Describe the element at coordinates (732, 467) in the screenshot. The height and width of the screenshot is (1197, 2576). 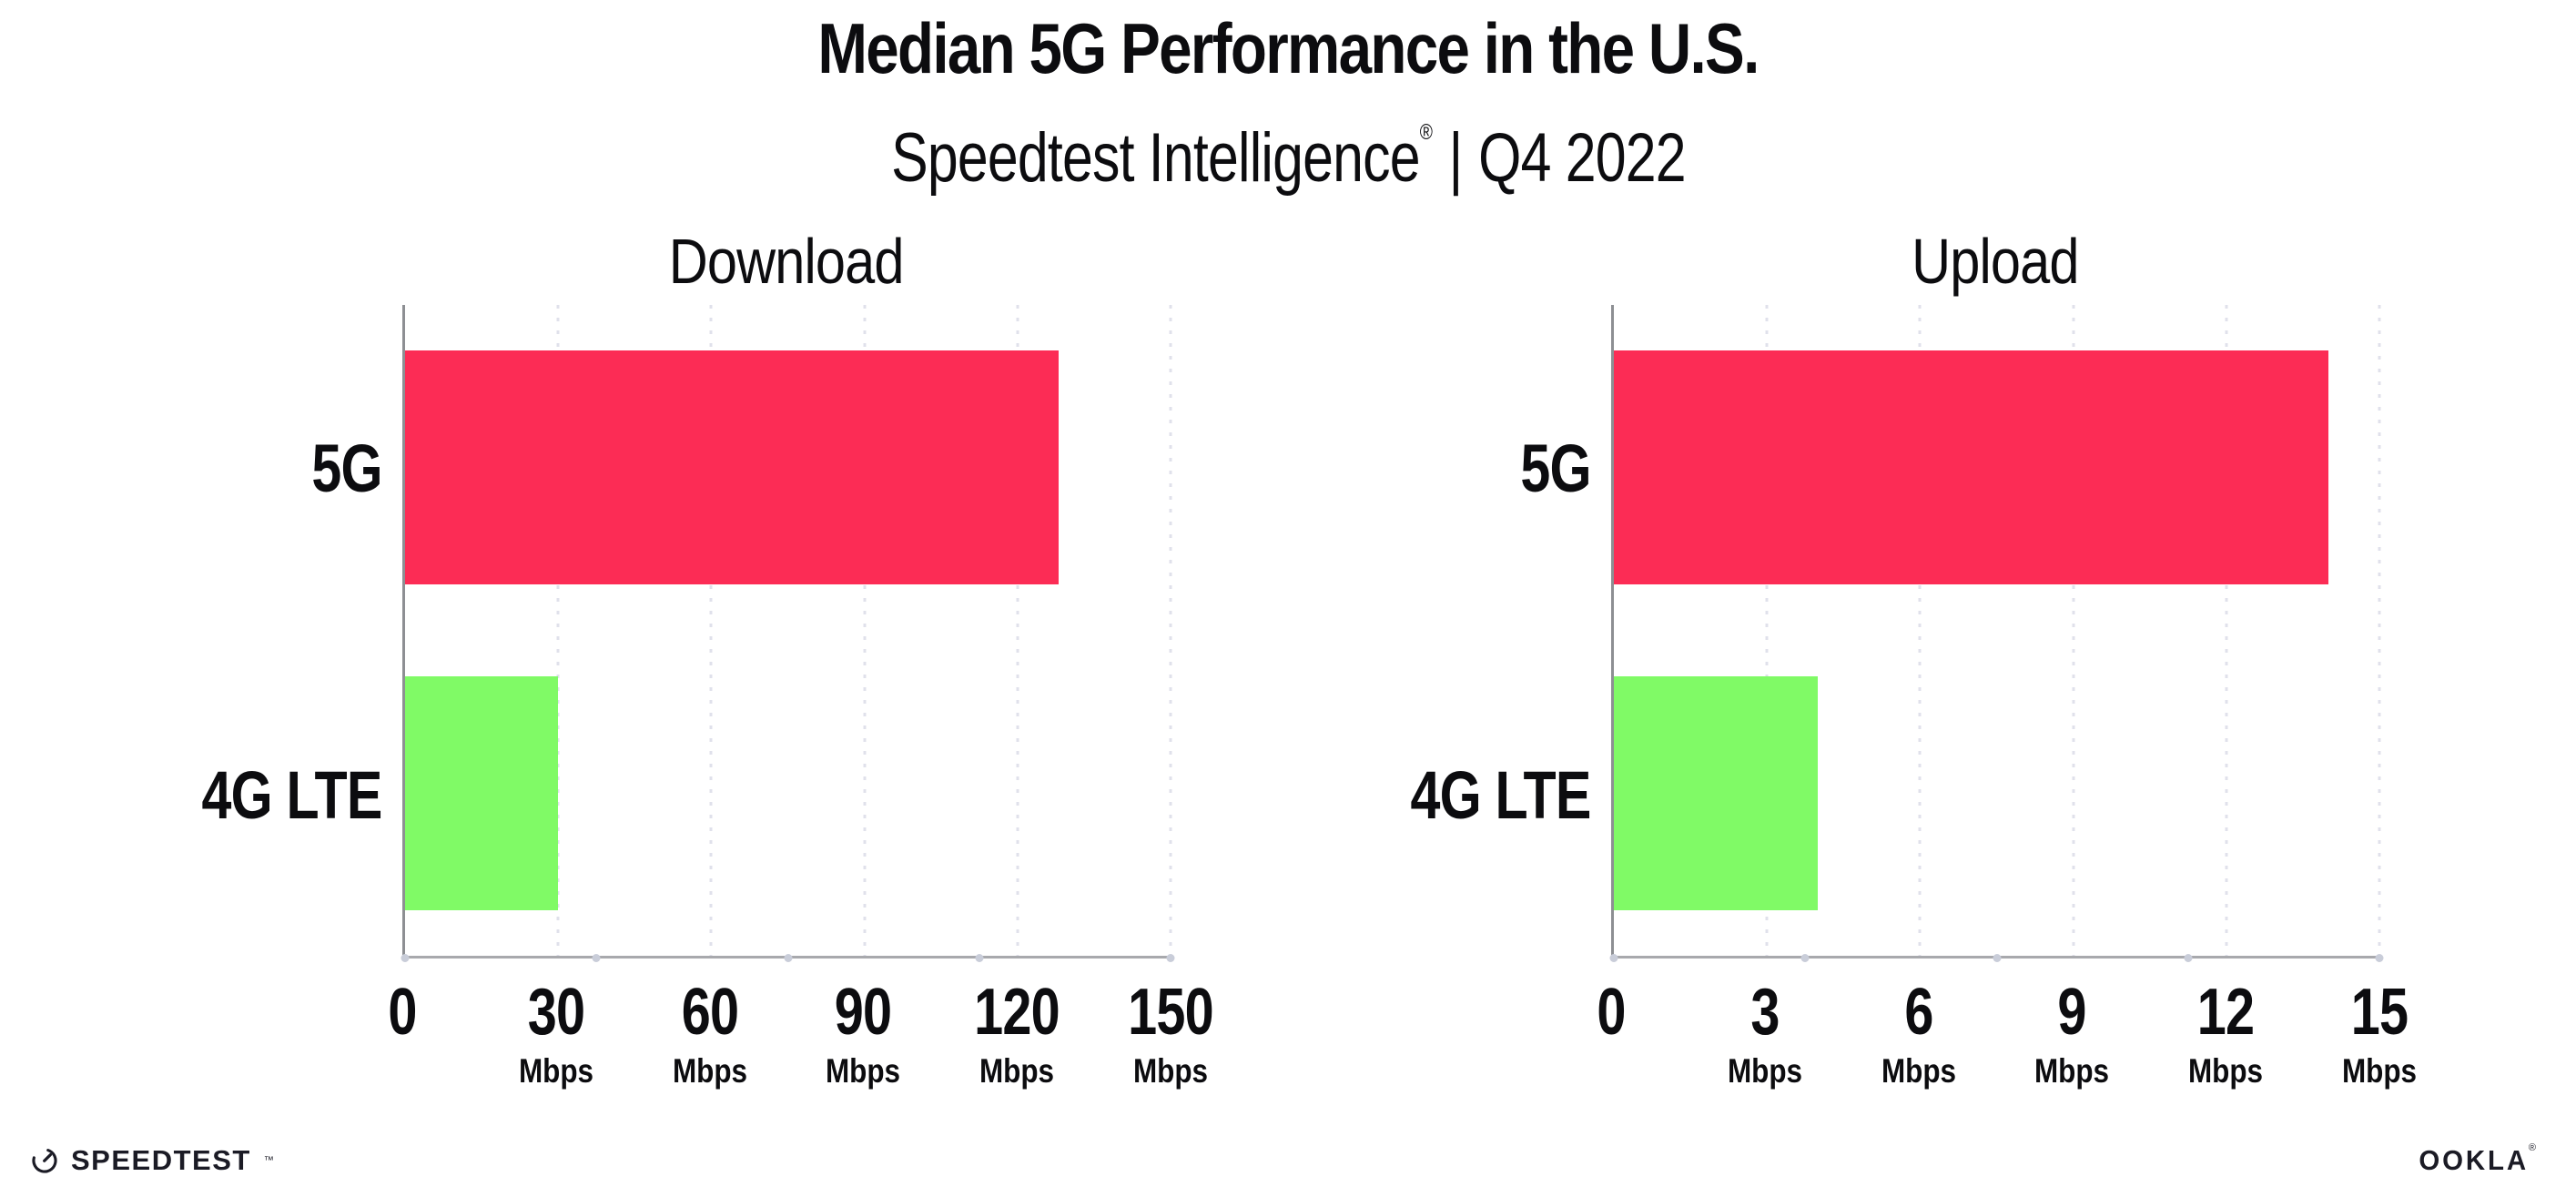
I see `bar-5g-download` at that location.